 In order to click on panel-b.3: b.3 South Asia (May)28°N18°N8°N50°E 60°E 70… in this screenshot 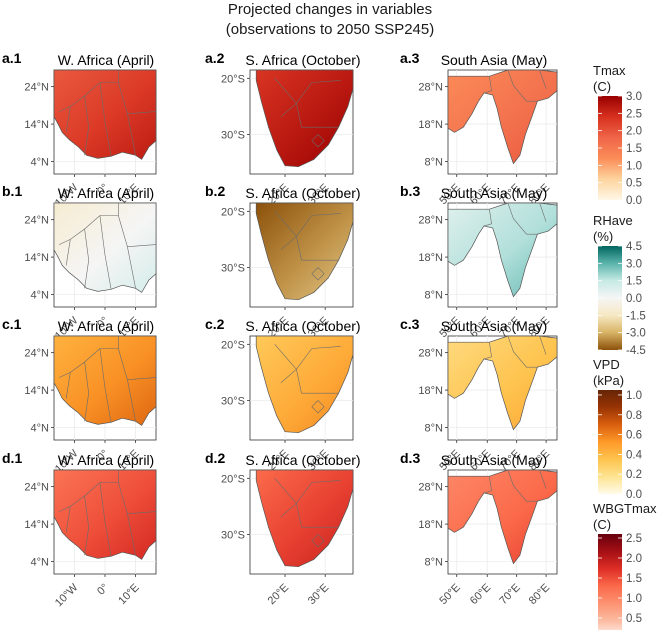, I will do `click(479, 261)`.